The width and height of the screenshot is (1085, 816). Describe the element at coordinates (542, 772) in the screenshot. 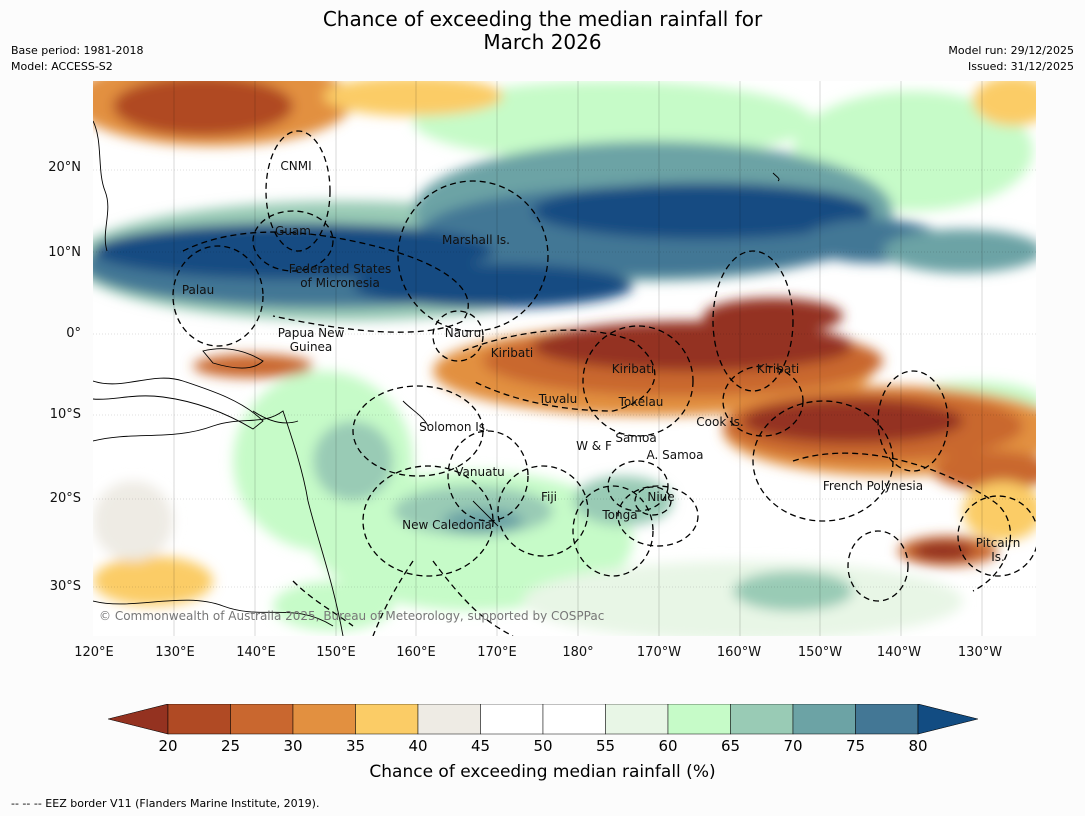

I see `colorbar-title: Chance of exceeding median rainfall (%)` at that location.